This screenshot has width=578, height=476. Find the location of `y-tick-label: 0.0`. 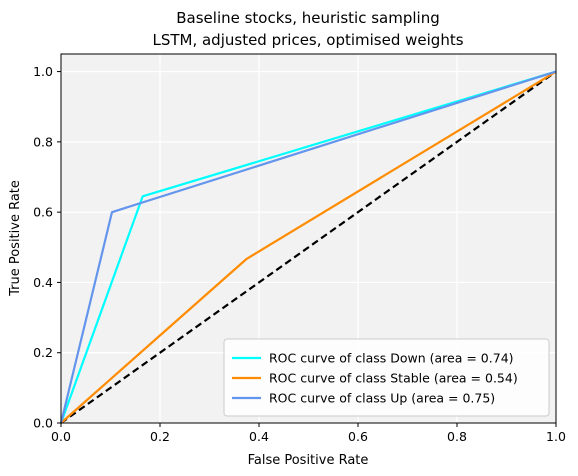

y-tick-label: 0.0 is located at coordinates (43, 423).